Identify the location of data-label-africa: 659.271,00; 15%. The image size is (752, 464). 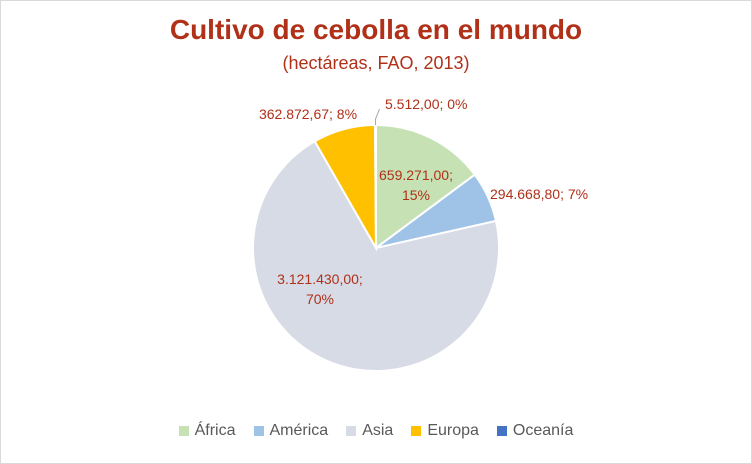
(416, 185).